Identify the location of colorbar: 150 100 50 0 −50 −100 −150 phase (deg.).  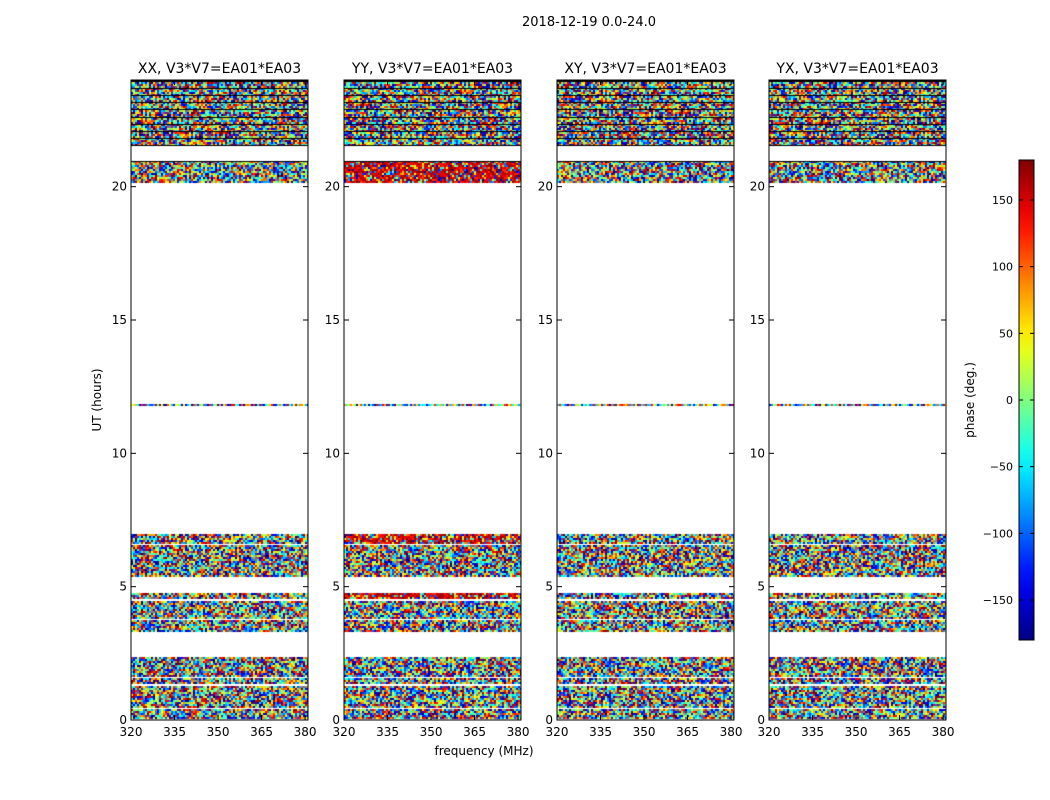
(999, 400).